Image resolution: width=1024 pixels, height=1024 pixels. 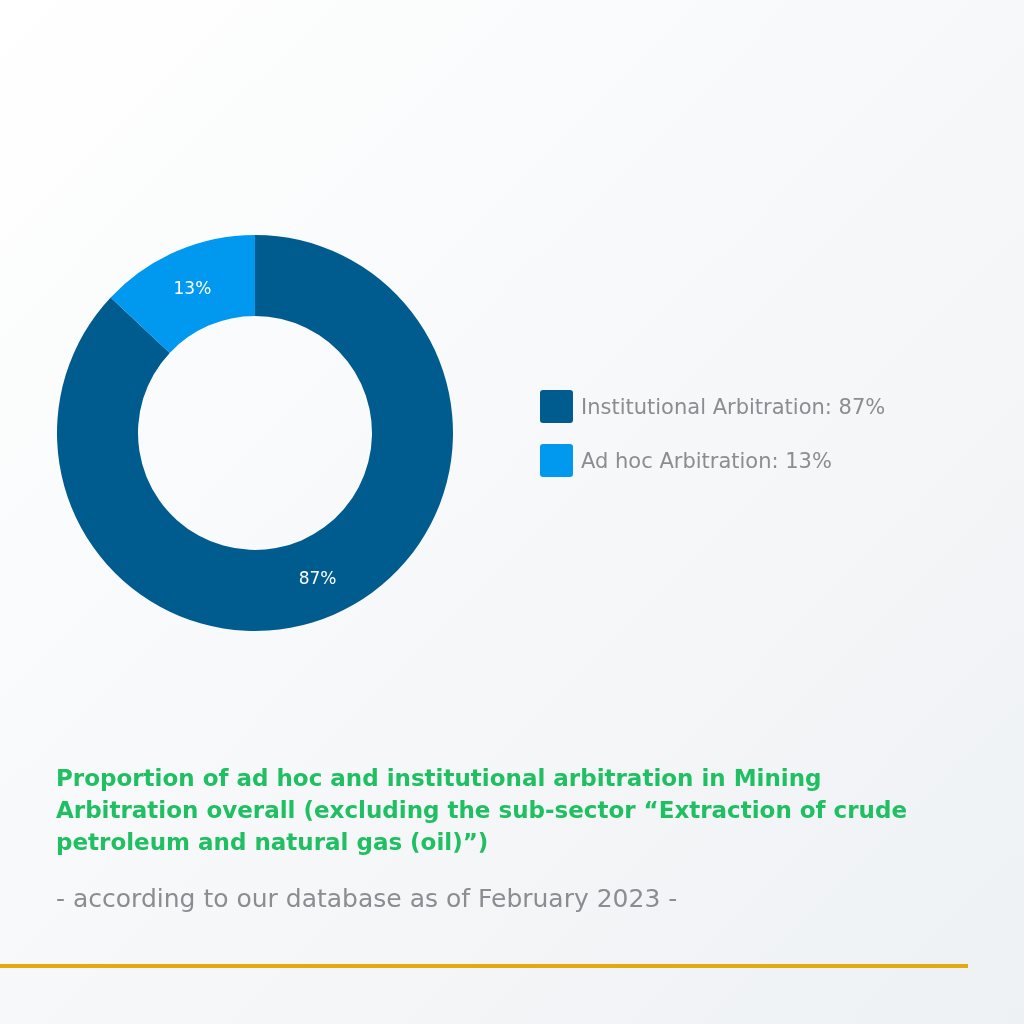 What do you see at coordinates (733, 407) in the screenshot?
I see `legend-label: Institutional Arbitration: 87%` at bounding box center [733, 407].